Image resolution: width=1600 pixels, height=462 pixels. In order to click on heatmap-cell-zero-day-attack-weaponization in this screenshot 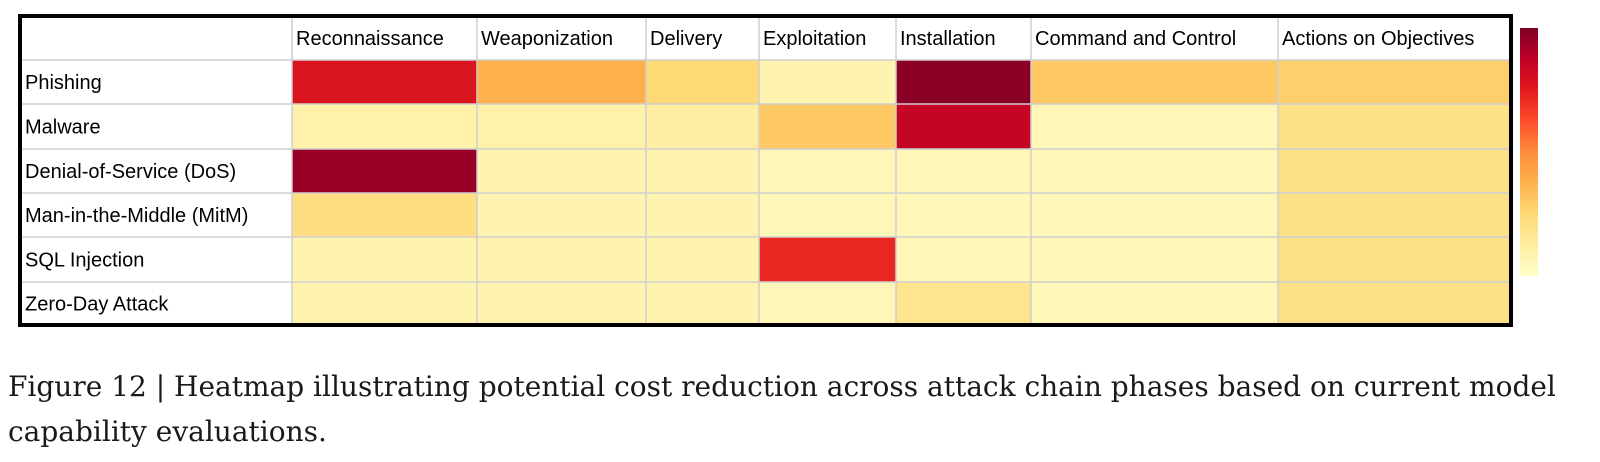, I will do `click(561, 303)`.